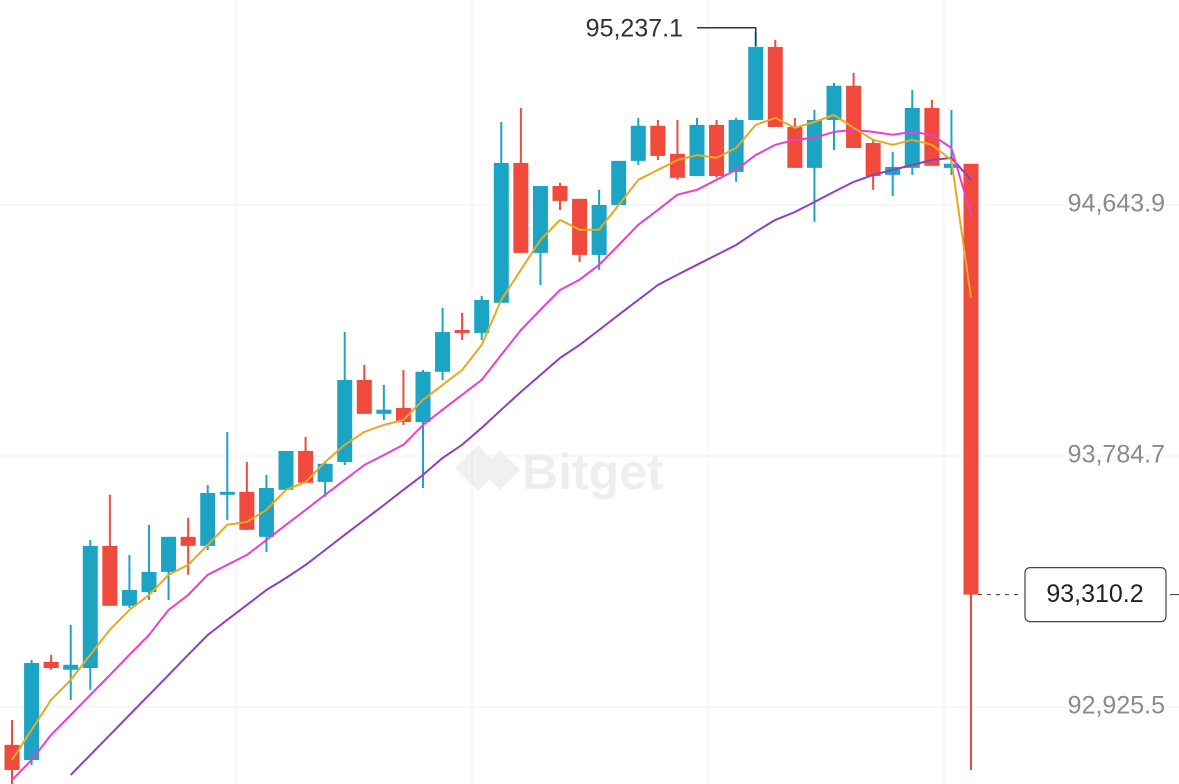  Describe the element at coordinates (1116, 706) in the screenshot. I see `y-tick-label: 92,925.5` at that location.